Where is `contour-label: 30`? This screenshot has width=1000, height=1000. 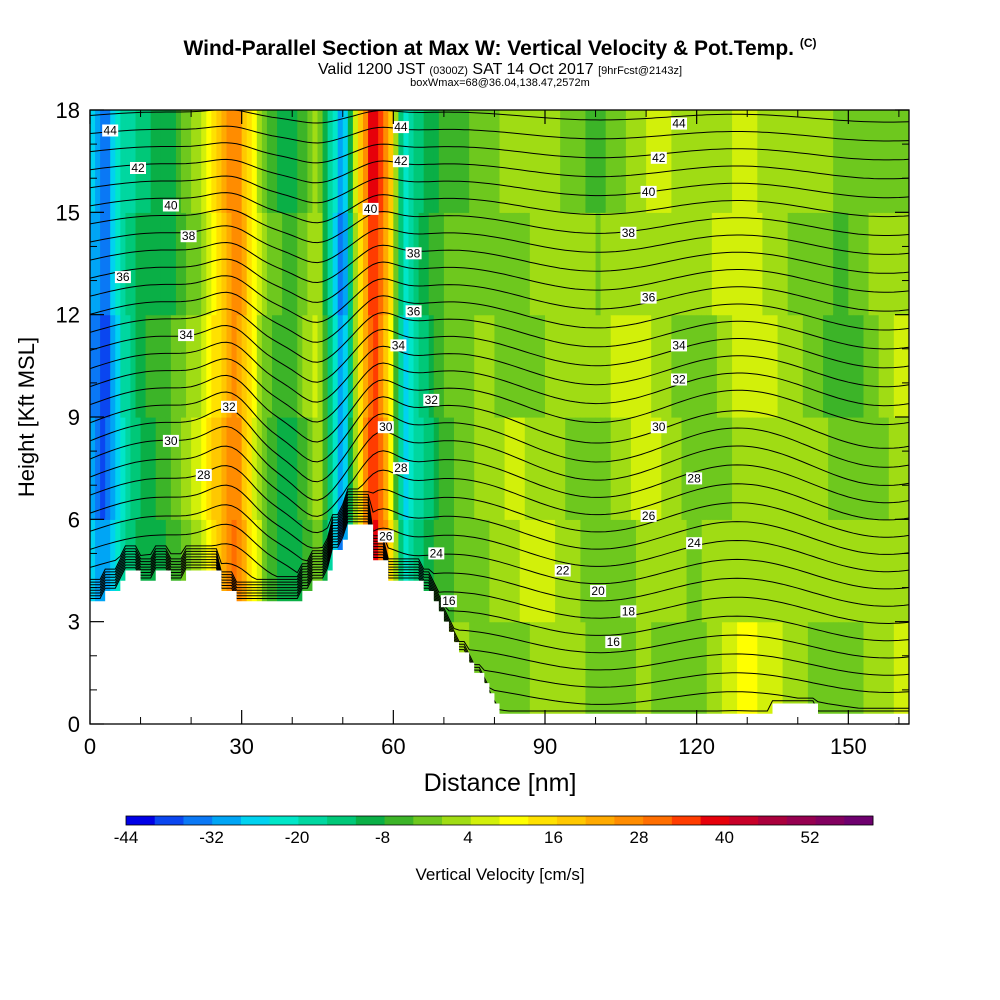
contour-label: 30 is located at coordinates (659, 427).